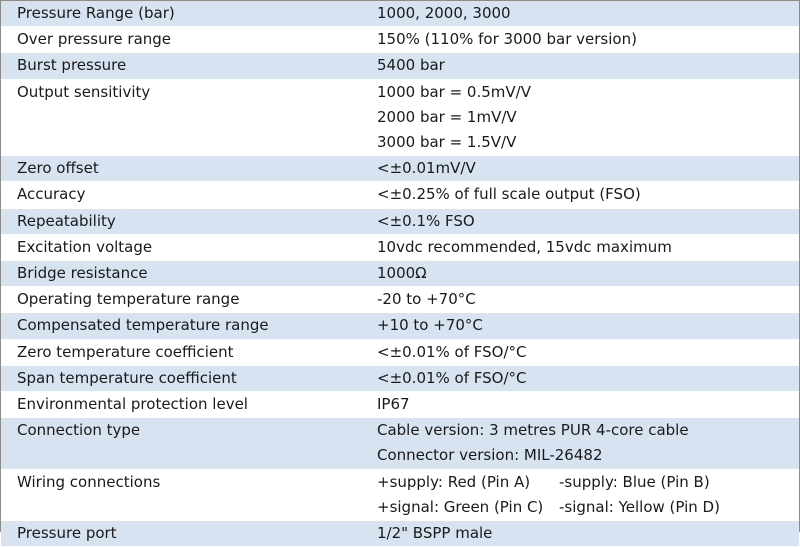 Image resolution: width=800 pixels, height=547 pixels. I want to click on row-label: Span temperature coefficient, so click(181, 378).